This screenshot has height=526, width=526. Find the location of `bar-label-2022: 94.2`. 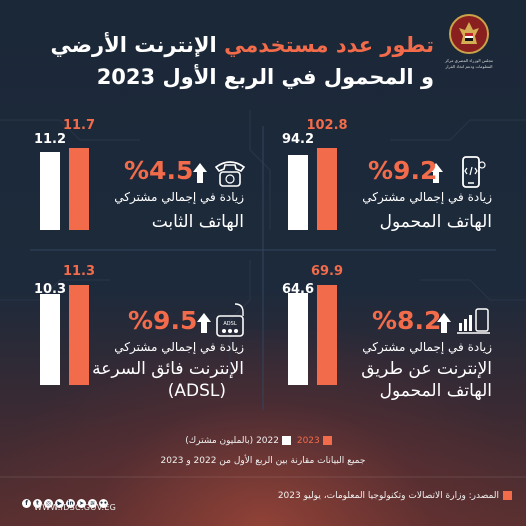

bar-label-2022: 94.2 is located at coordinates (298, 139).